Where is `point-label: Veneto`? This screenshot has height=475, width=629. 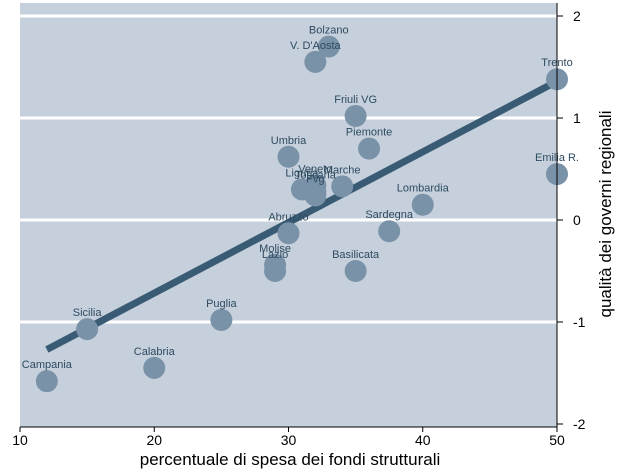
point-label: Veneto is located at coordinates (315, 169).